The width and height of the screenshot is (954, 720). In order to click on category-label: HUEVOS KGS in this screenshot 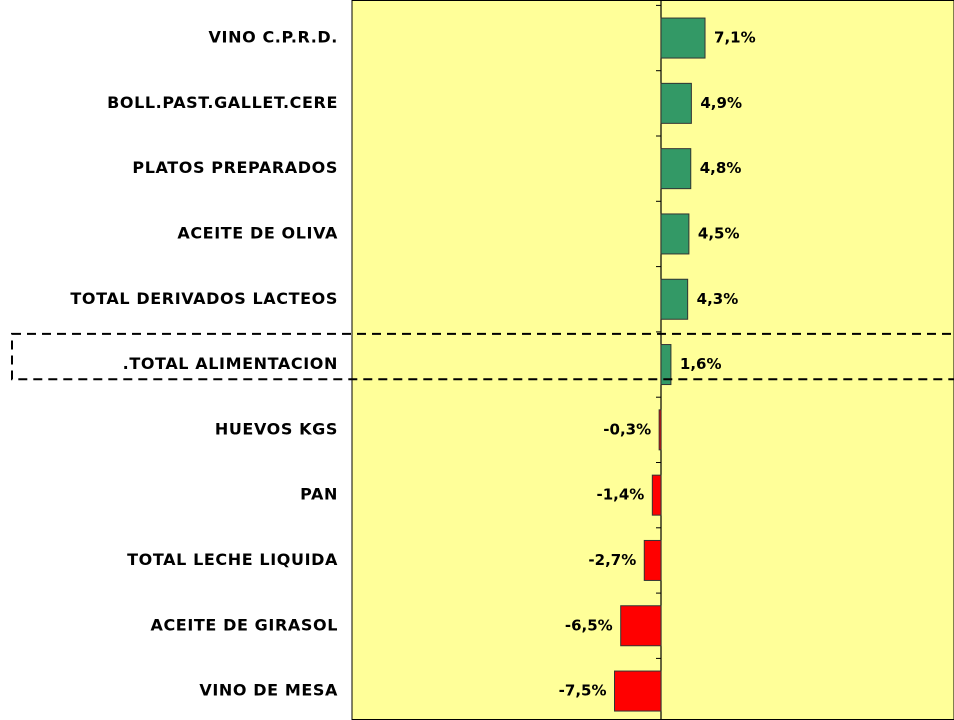, I will do `click(276, 428)`.